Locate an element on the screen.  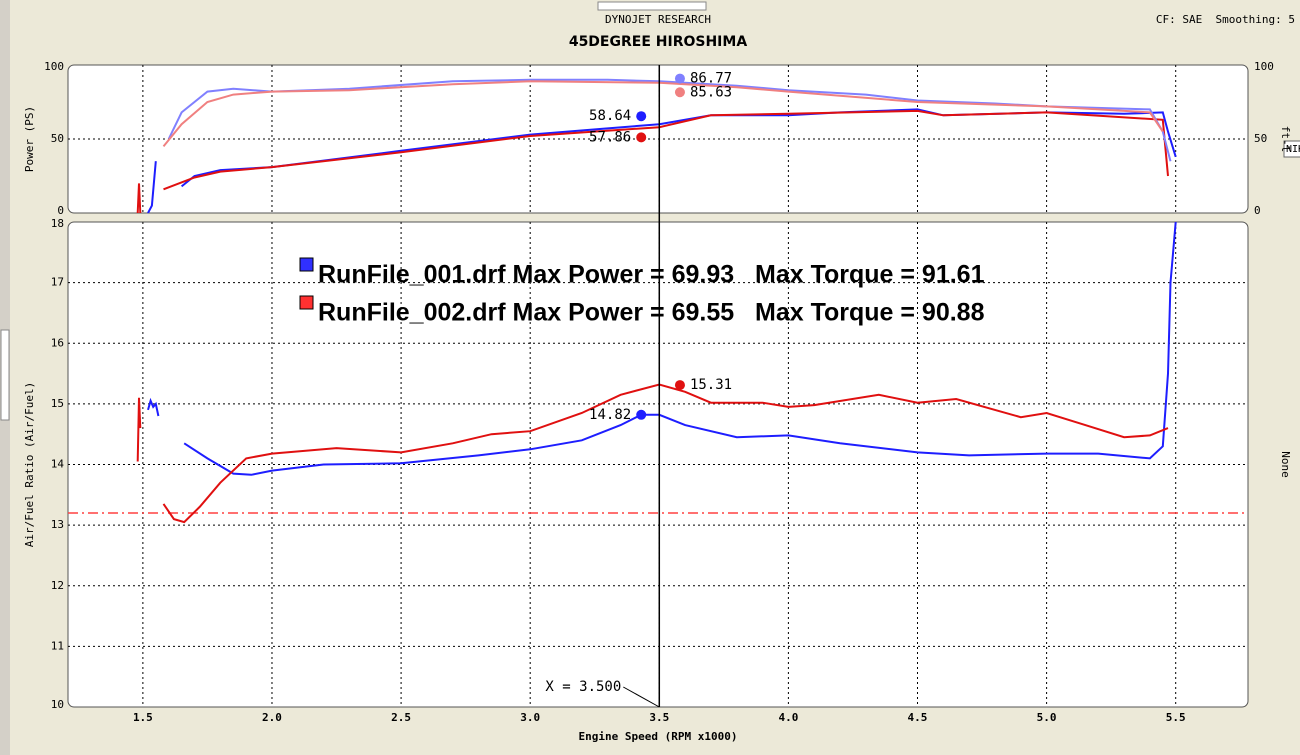
annotation-label: 85.63 is located at coordinates (711, 92).